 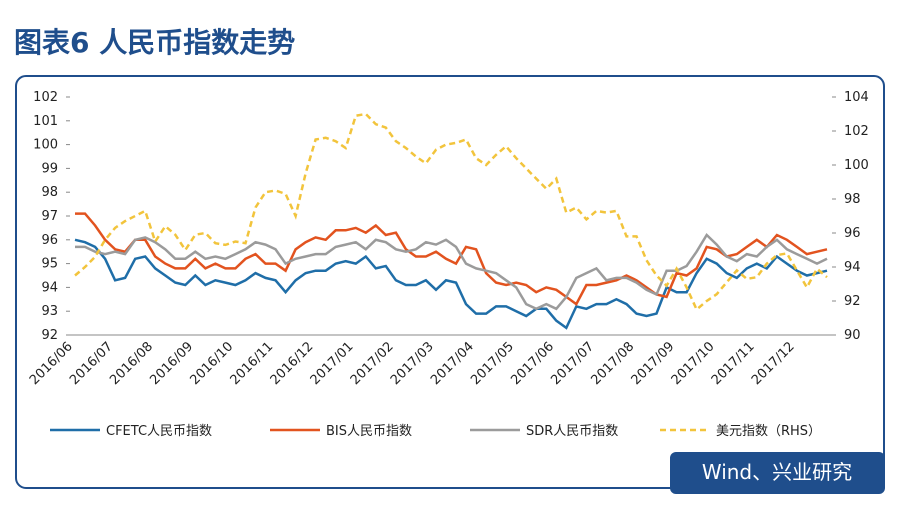 What do you see at coordinates (852, 199) in the screenshot?
I see `y2-tick-label: 98` at bounding box center [852, 199].